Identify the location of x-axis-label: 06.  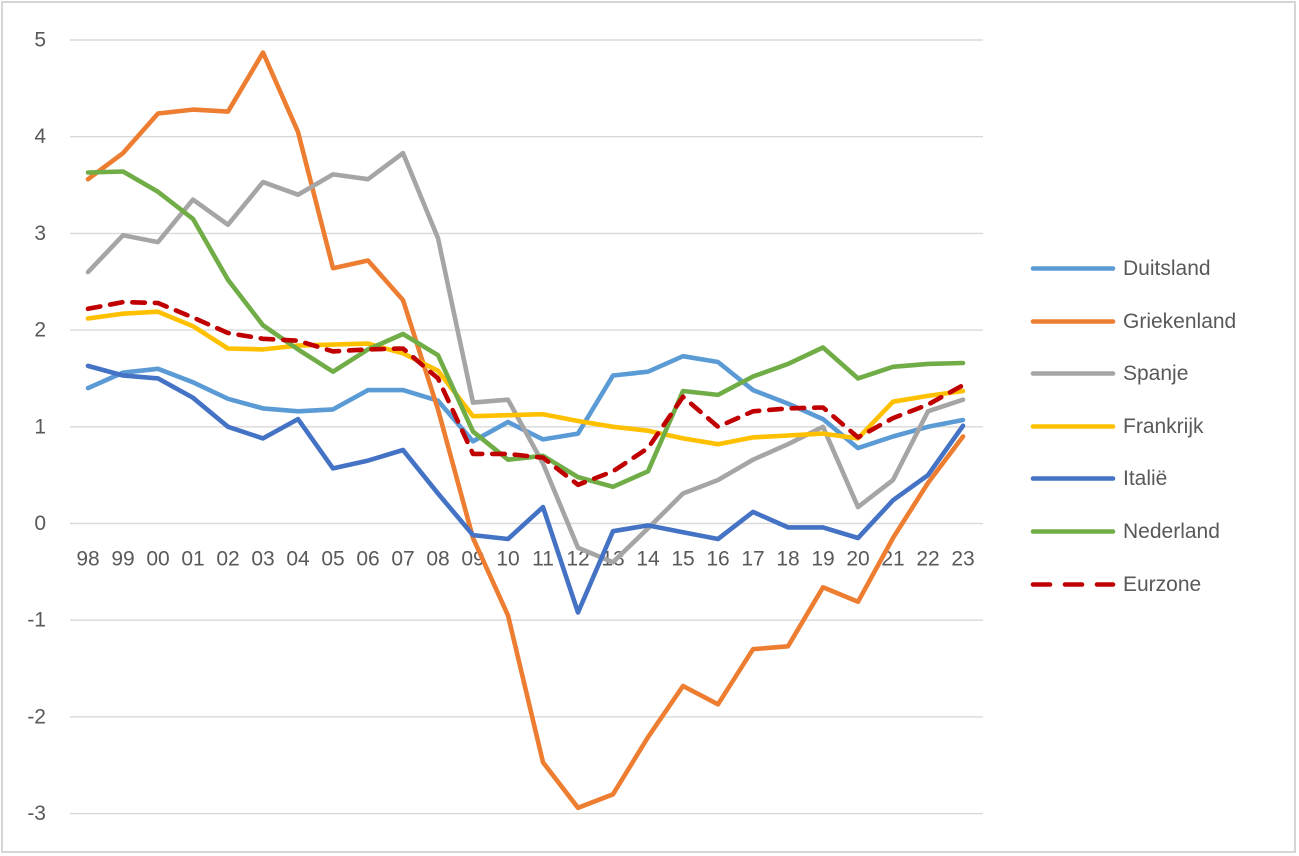
(367, 559).